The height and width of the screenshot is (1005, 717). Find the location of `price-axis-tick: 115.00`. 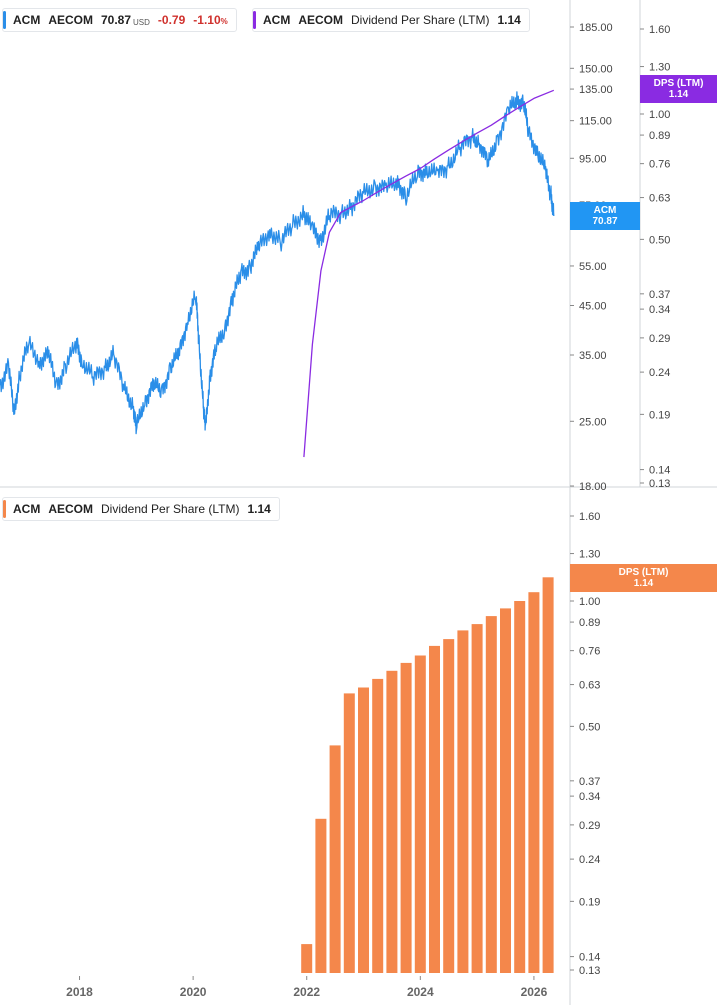

price-axis-tick: 115.00 is located at coordinates (595, 122).